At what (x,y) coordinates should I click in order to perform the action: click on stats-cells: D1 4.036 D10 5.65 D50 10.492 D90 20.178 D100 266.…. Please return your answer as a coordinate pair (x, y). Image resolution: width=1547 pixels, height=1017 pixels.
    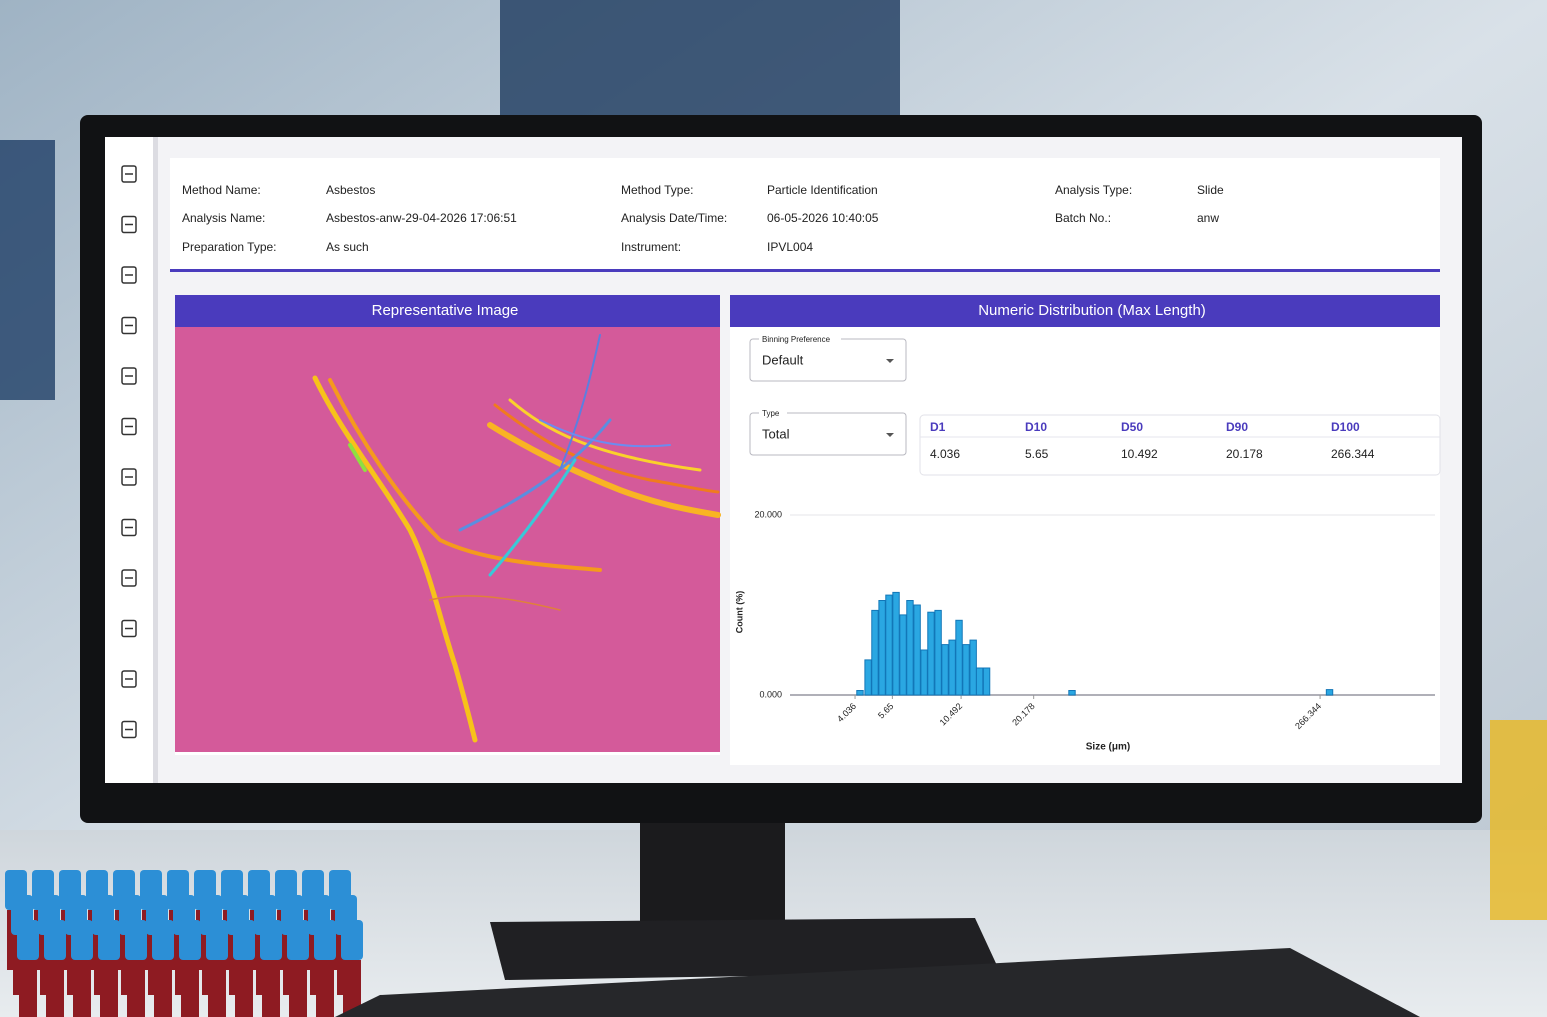
    Looking at the image, I should click on (1152, 440).